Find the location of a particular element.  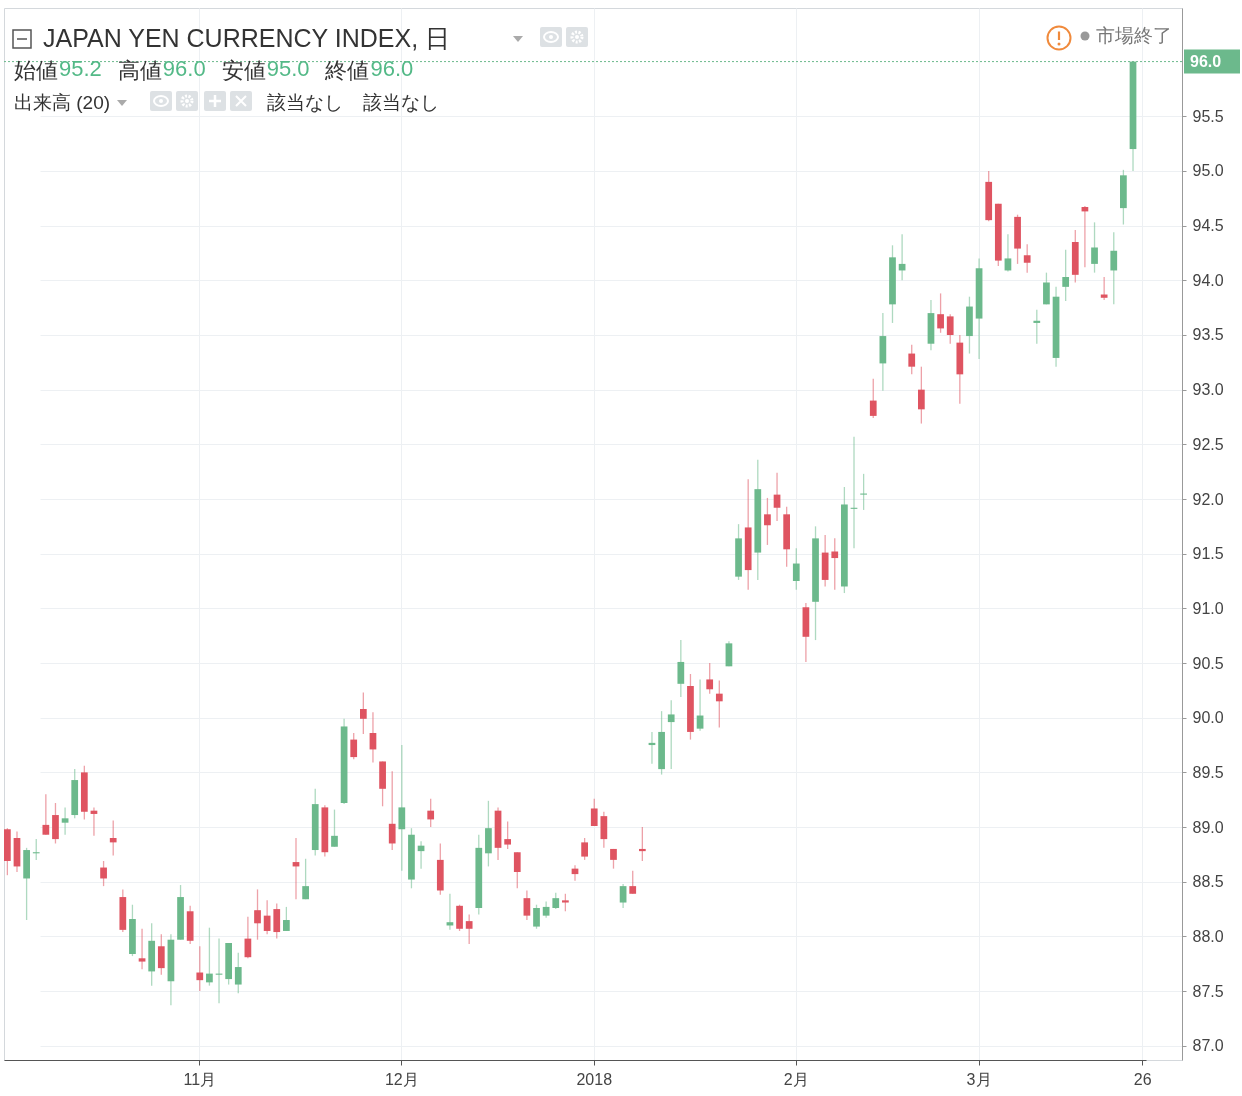

annotation: 高値 is located at coordinates (139, 71).